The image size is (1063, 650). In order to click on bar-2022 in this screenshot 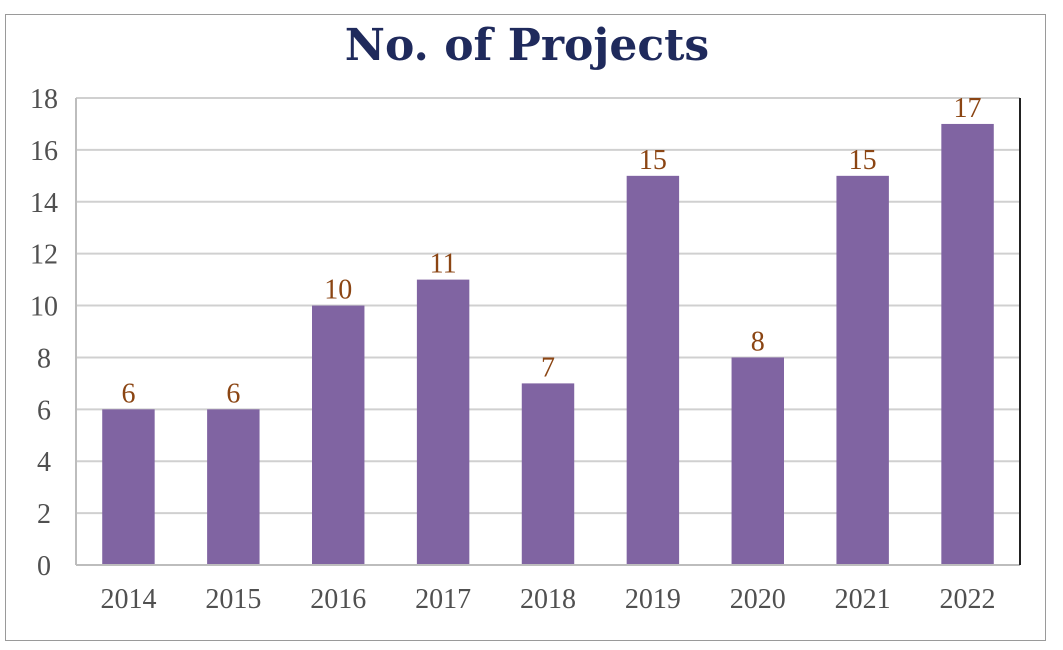, I will do `click(967, 344)`.